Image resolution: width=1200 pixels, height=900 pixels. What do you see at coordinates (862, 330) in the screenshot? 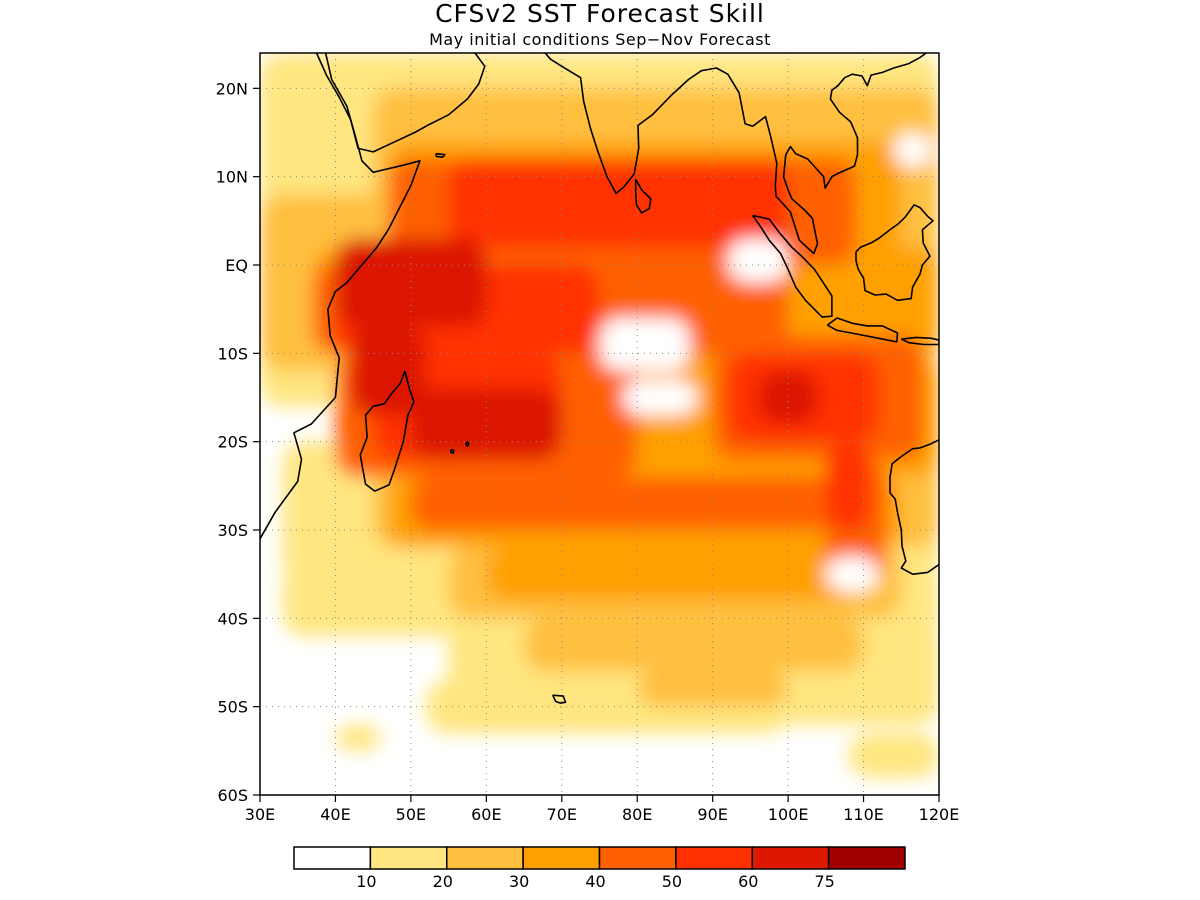
I see `java` at bounding box center [862, 330].